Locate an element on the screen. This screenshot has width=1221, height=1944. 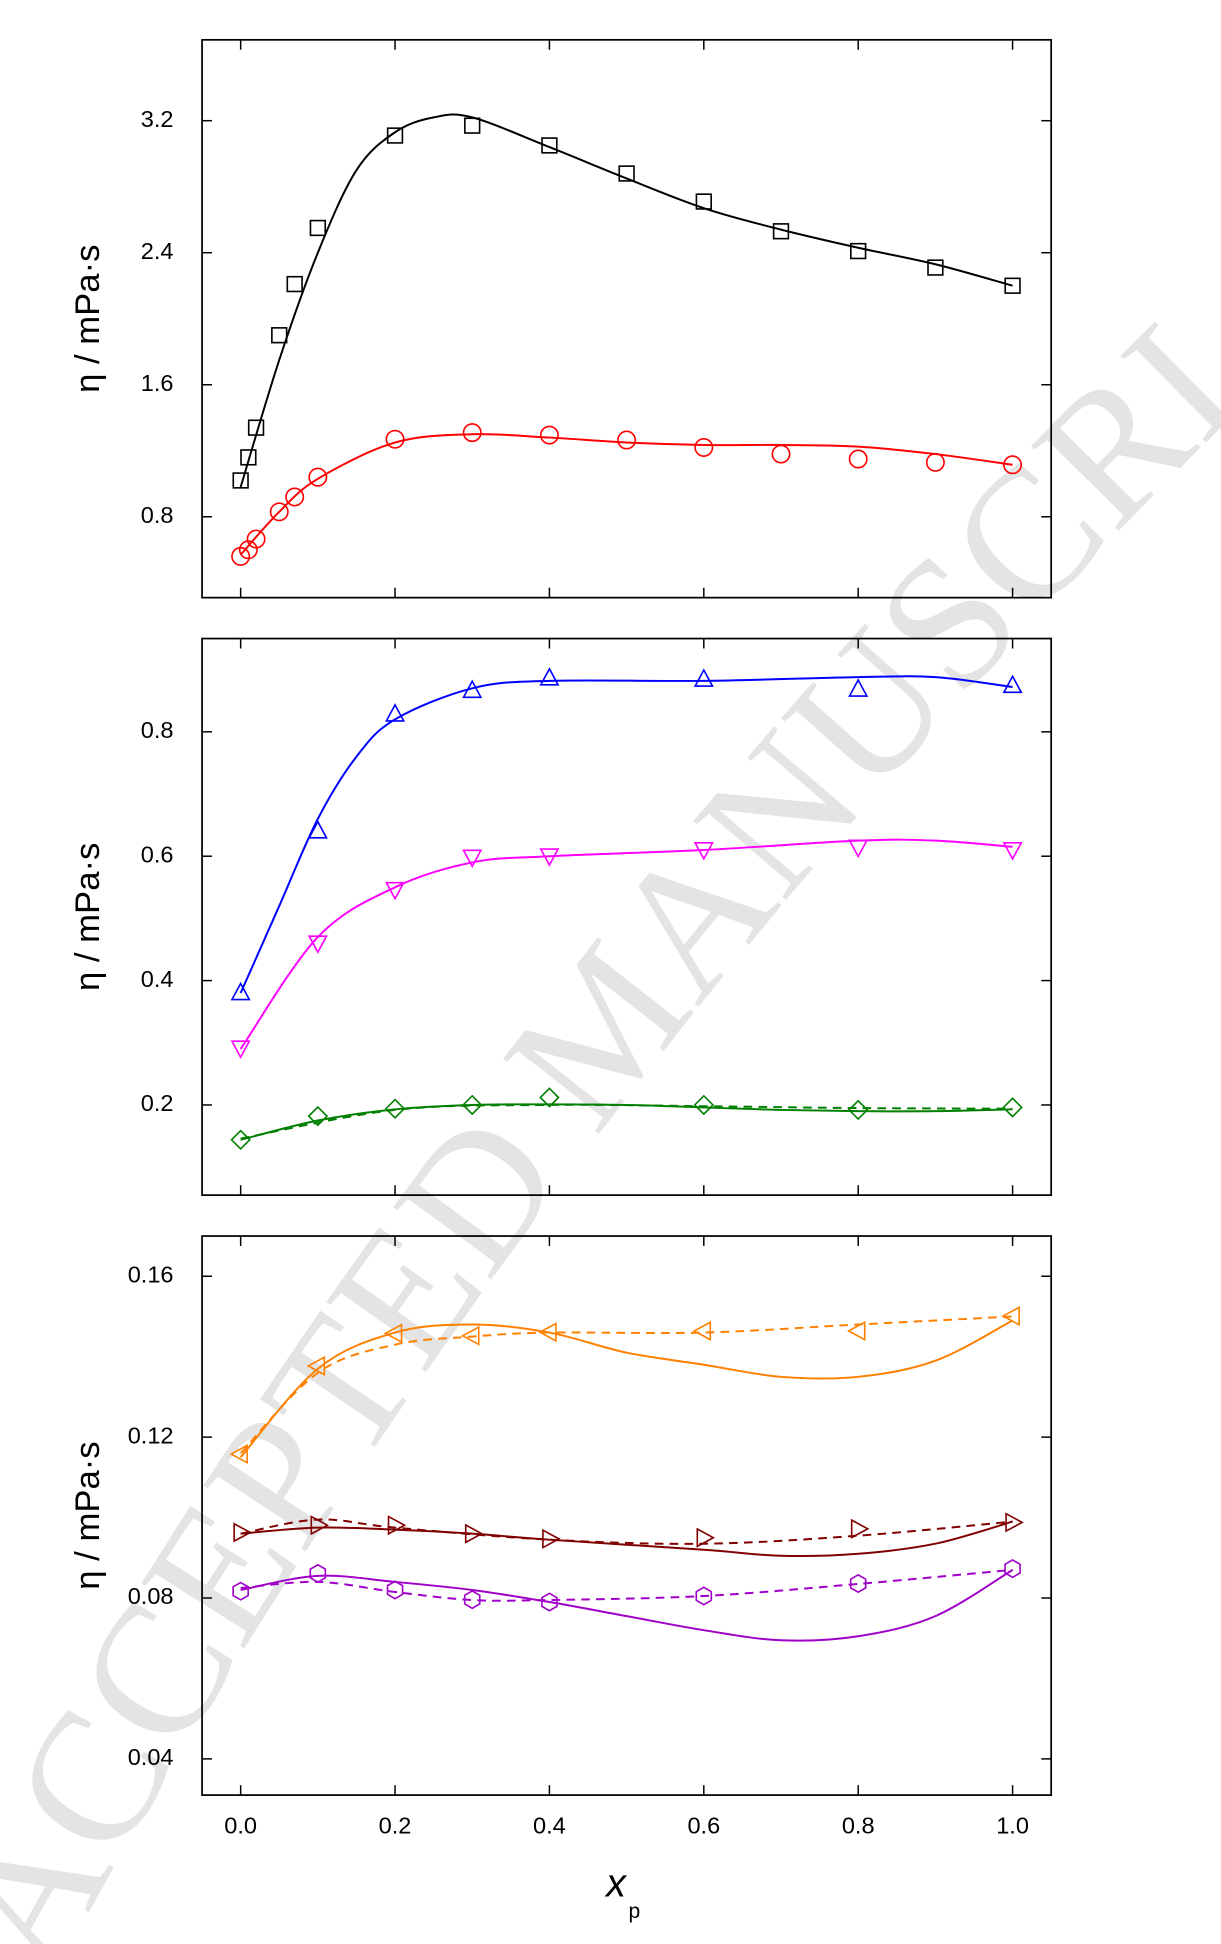
y-tick-label: 0.04 is located at coordinates (151, 1757).